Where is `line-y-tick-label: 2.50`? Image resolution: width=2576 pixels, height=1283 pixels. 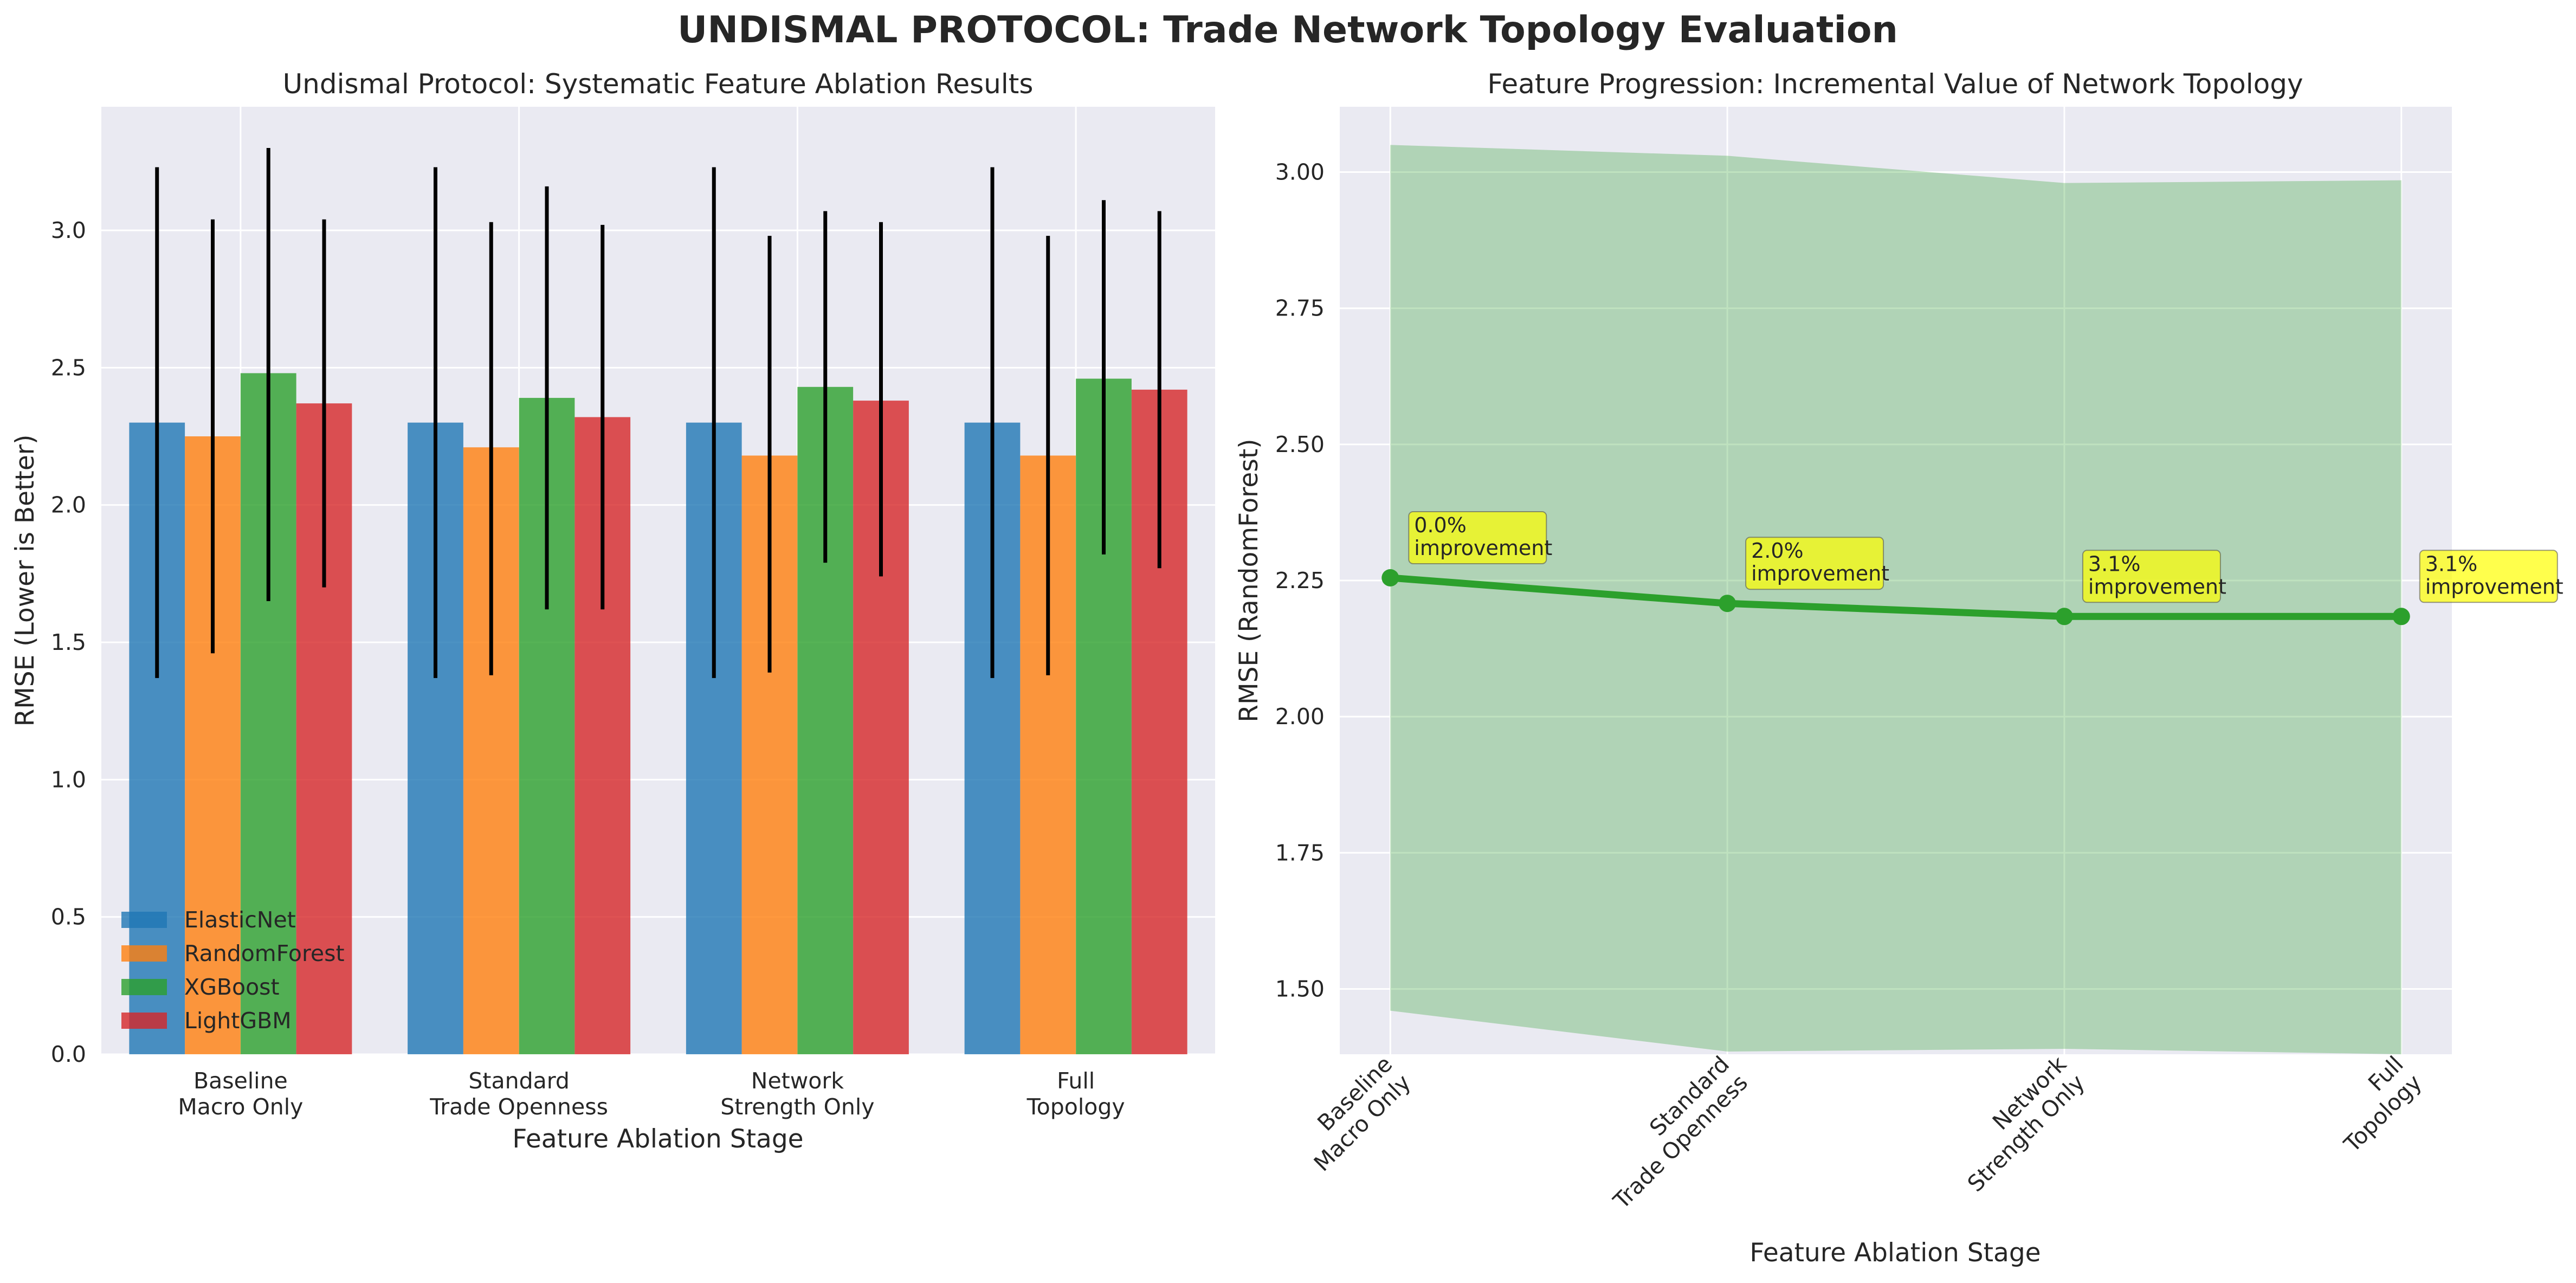
line-y-tick-label: 2.50 is located at coordinates (1300, 444).